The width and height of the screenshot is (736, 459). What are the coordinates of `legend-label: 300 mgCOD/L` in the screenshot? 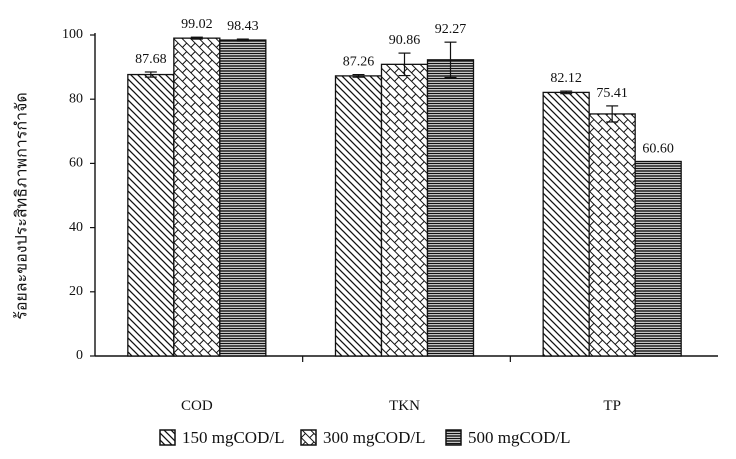 It's located at (374, 437).